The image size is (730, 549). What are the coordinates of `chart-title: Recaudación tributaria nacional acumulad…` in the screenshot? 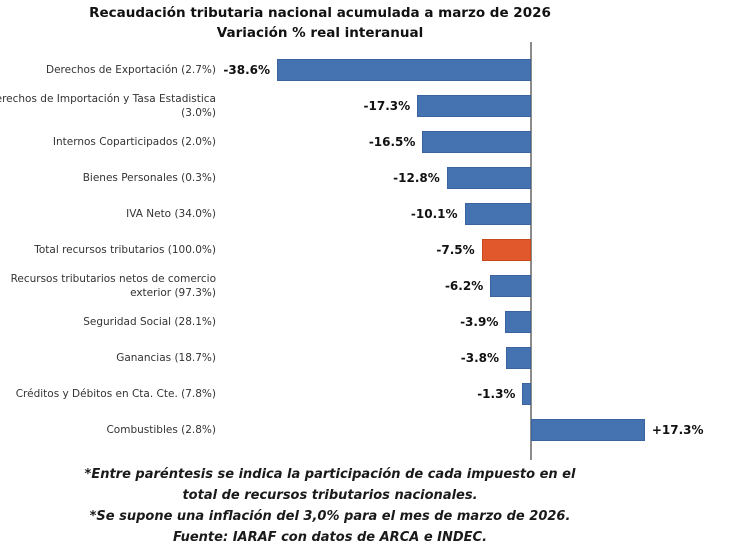 It's located at (320, 23).